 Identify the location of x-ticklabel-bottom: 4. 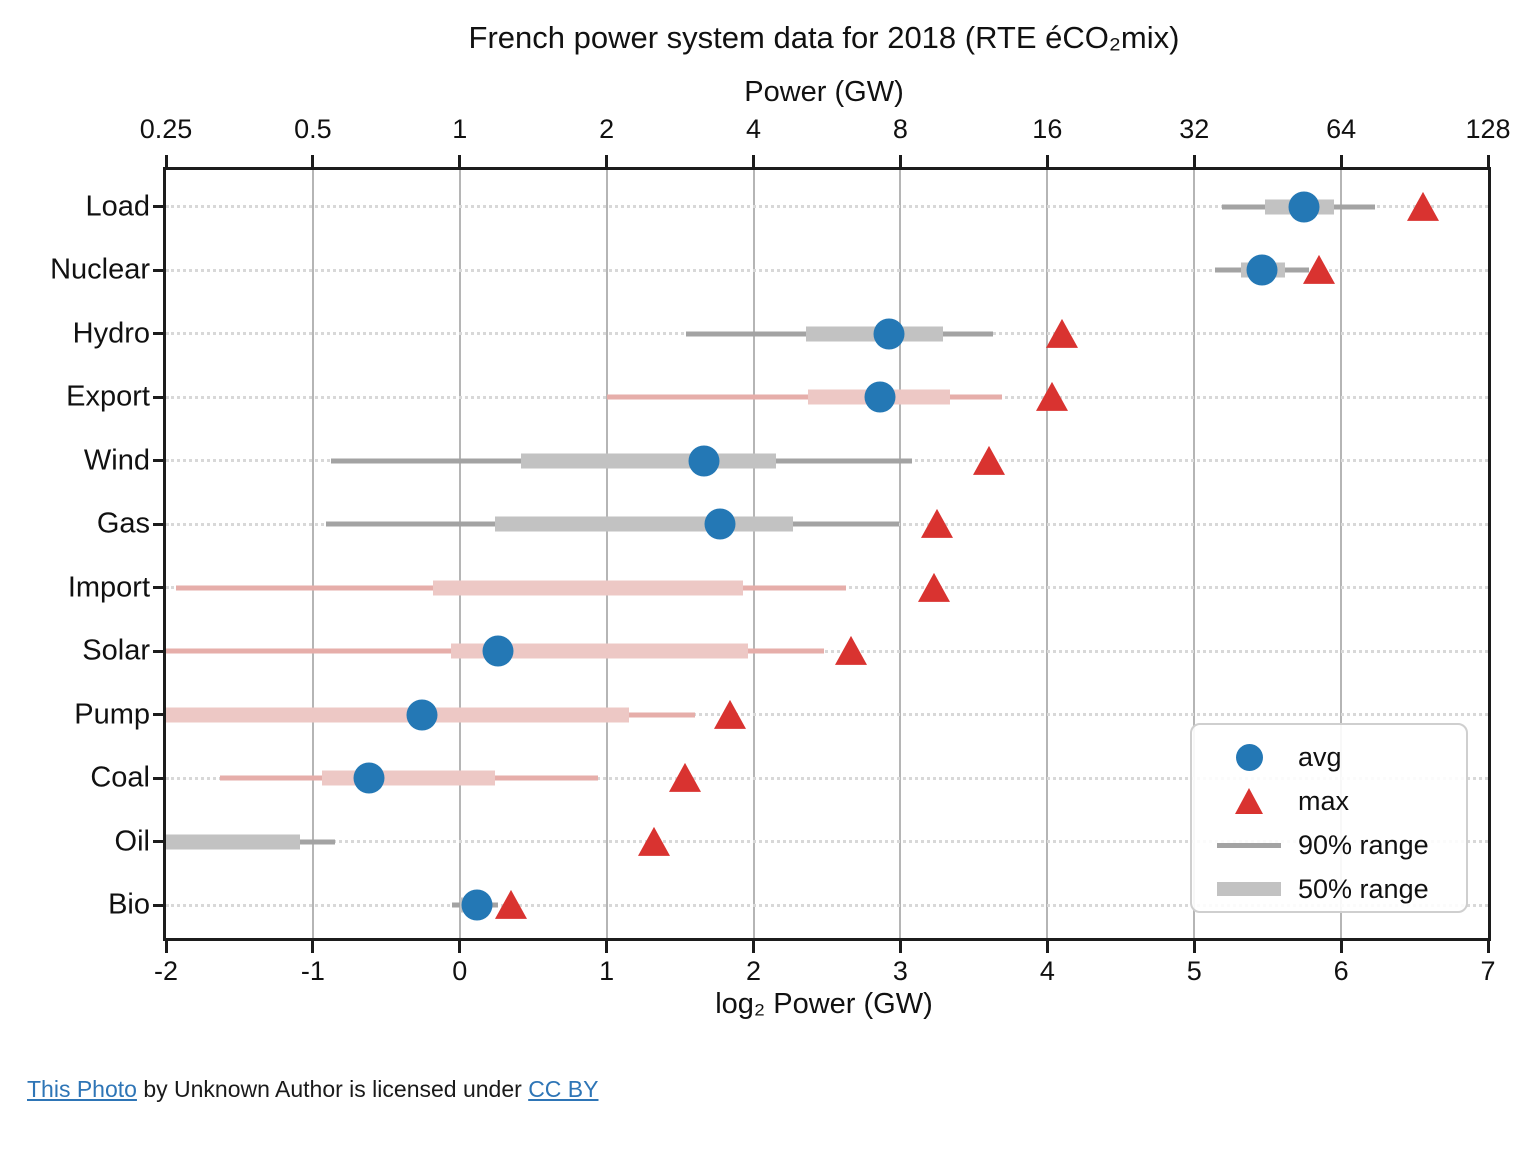
(1047, 971).